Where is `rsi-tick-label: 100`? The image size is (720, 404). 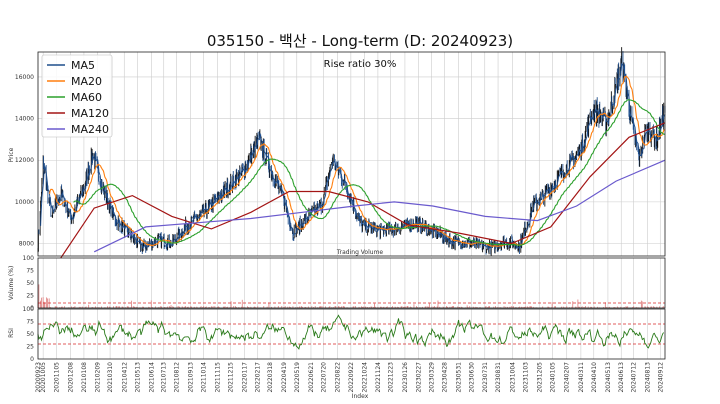
rsi-tick-label: 100 is located at coordinates (29, 309).